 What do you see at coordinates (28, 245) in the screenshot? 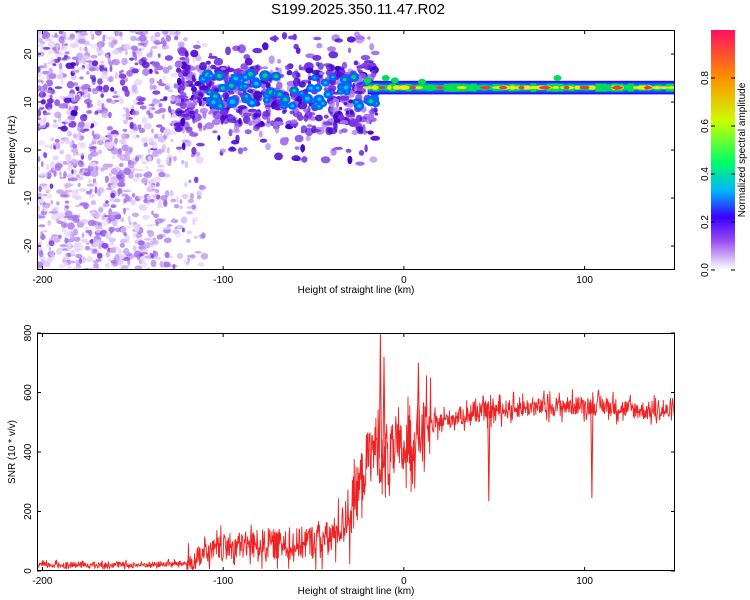
I see `spectrogram-y-tick-label: -20` at bounding box center [28, 245].